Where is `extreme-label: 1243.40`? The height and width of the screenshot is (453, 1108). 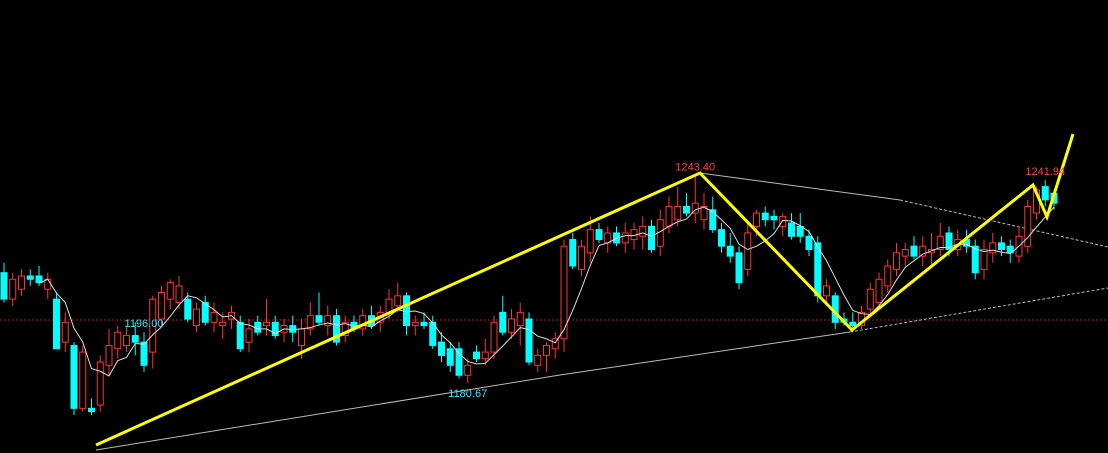 extreme-label: 1243.40 is located at coordinates (695, 167).